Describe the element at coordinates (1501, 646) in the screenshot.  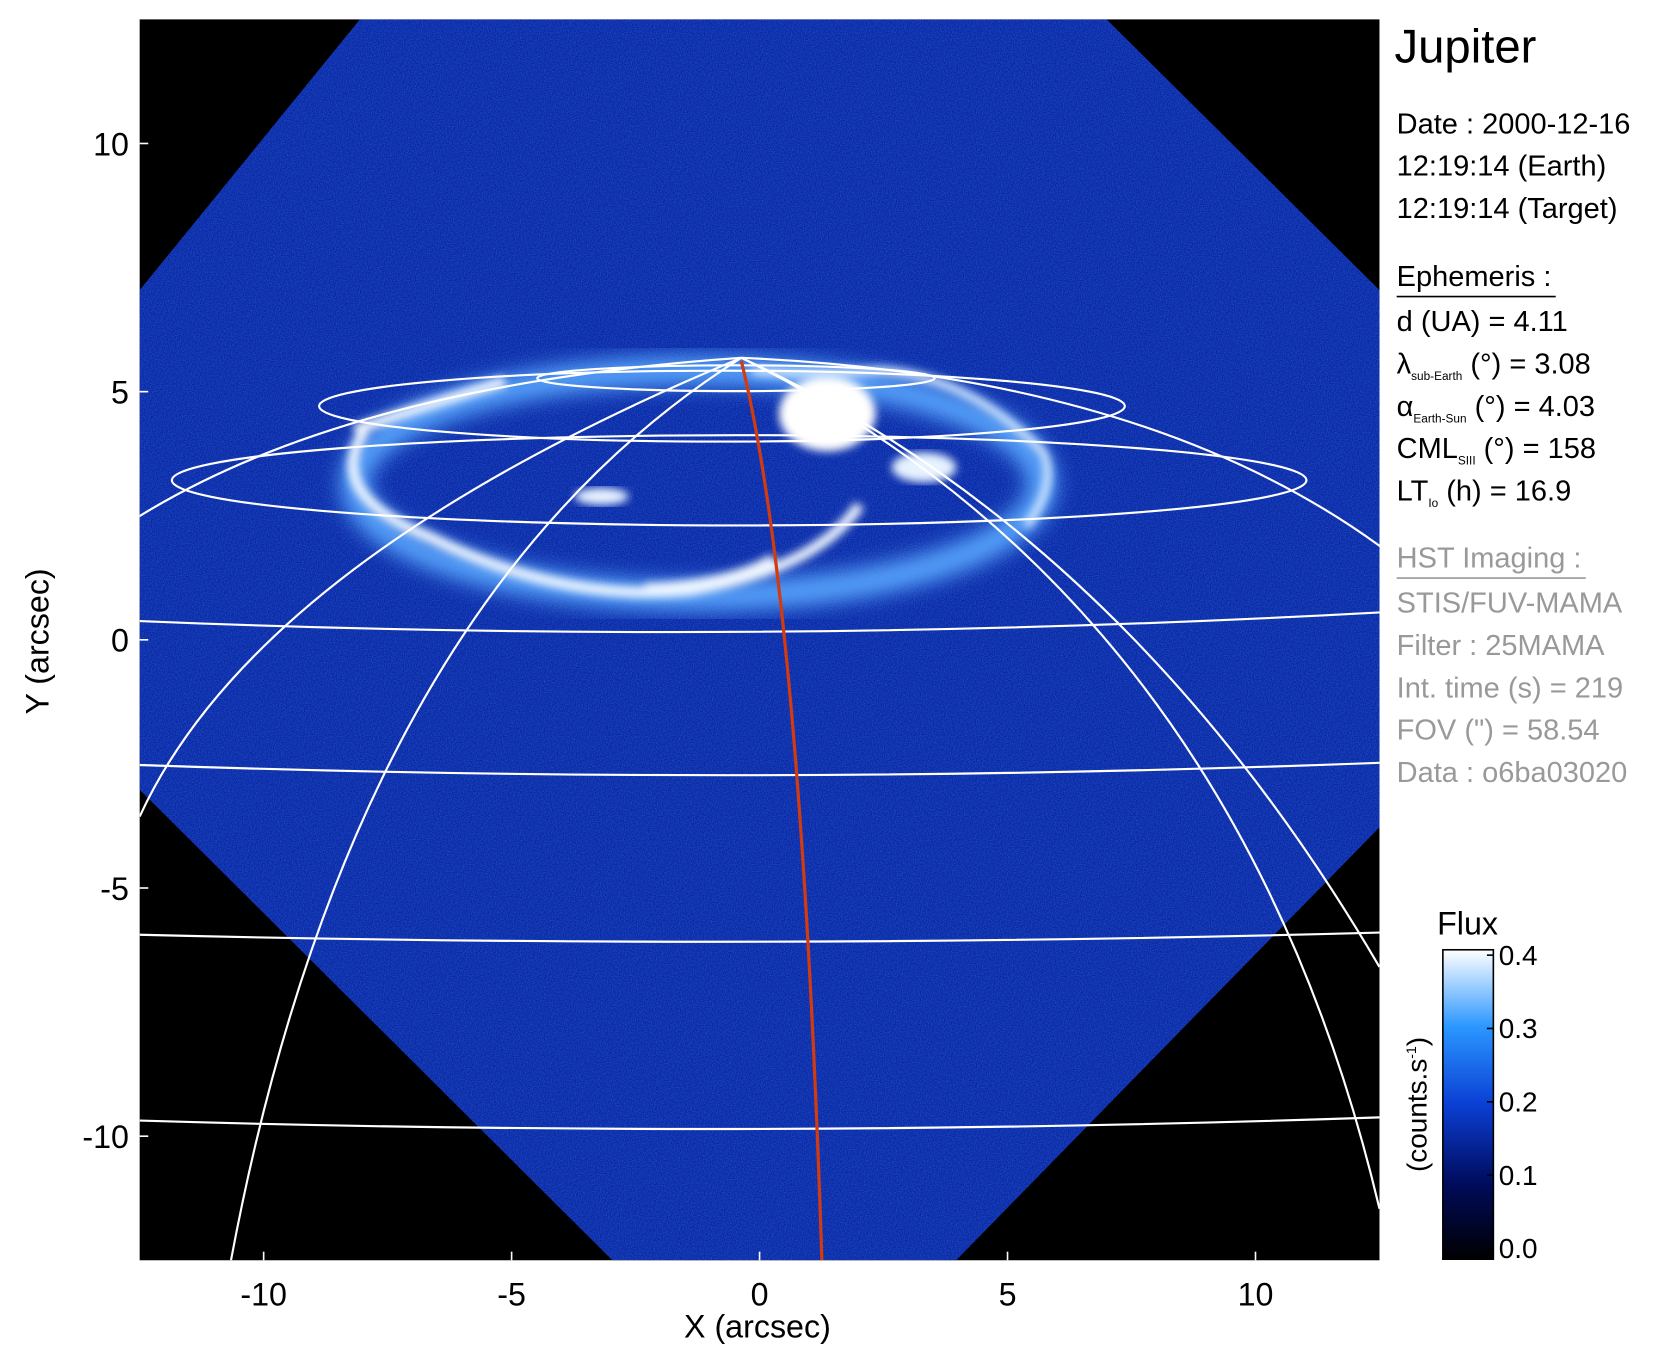
I see `imaging-line: Filter : 25MAMA` at that location.